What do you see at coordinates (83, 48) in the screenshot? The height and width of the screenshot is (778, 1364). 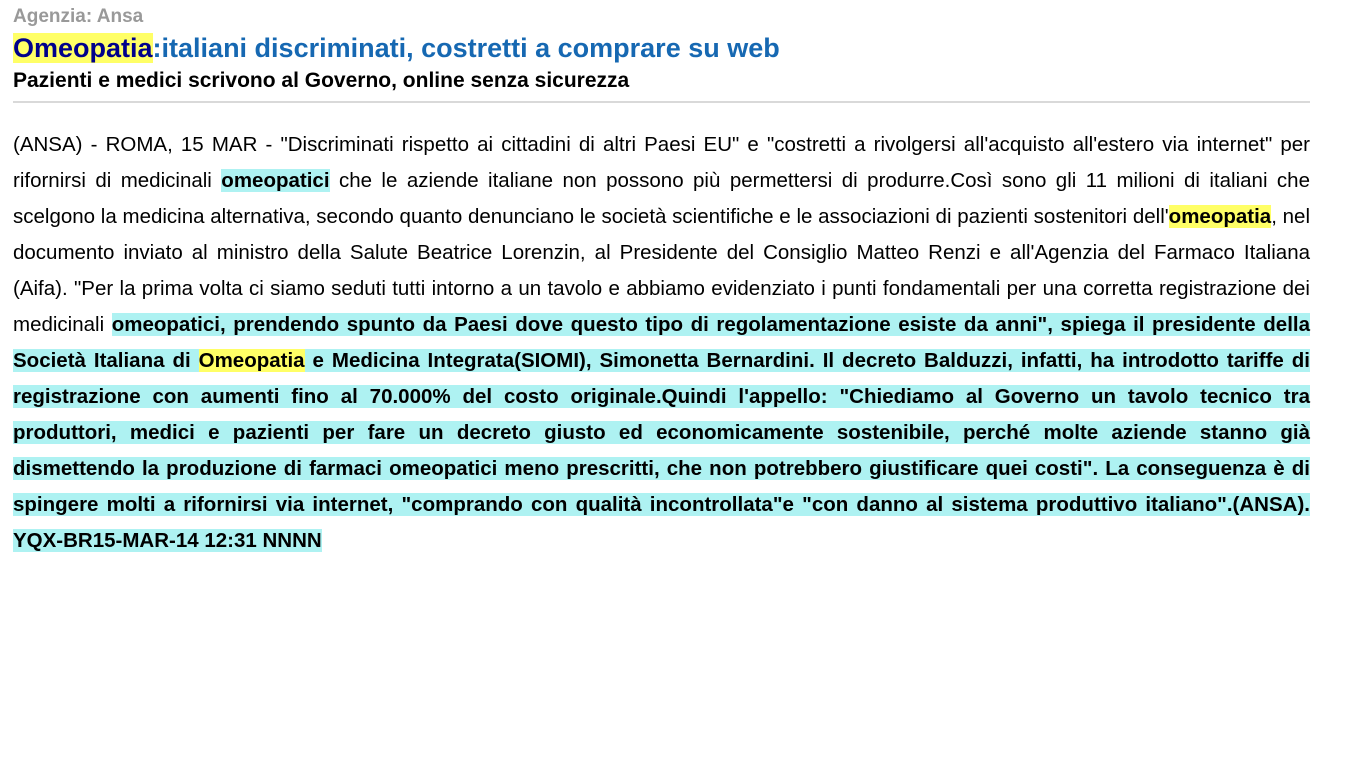 I see `title-highlighted-term: Omeopatia` at bounding box center [83, 48].